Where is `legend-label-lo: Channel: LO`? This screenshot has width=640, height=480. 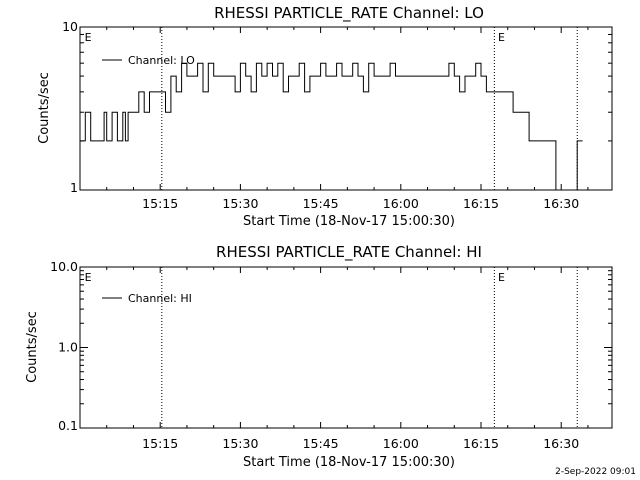
legend-label-lo: Channel: LO is located at coordinates (161, 60).